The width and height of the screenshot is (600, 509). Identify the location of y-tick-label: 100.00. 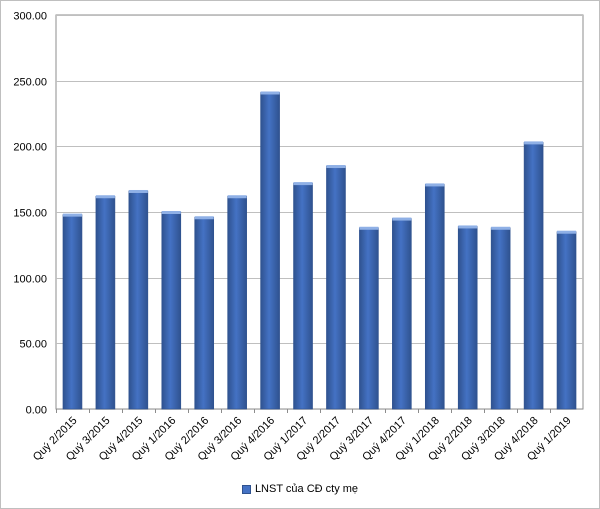
(30, 280).